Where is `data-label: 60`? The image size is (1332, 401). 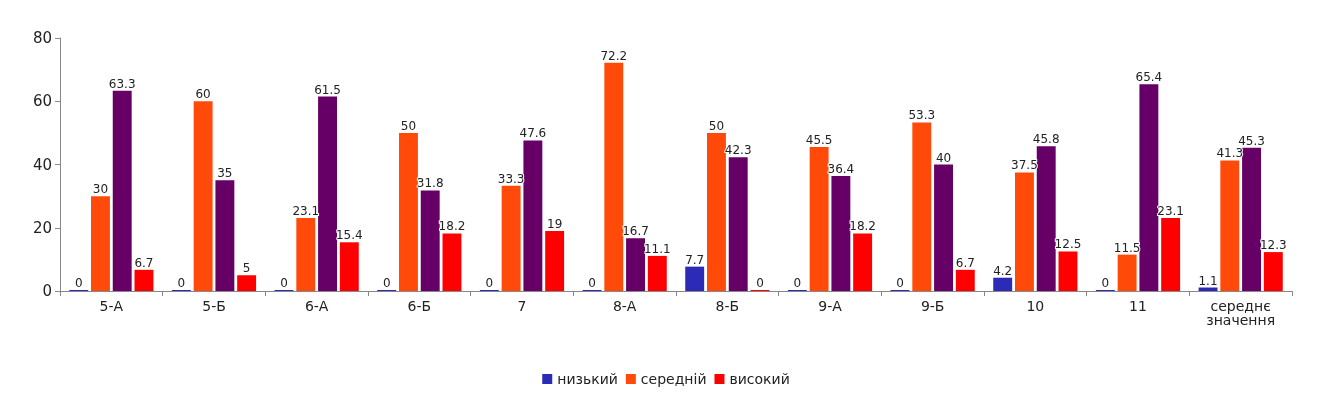
data-label: 60 is located at coordinates (203, 94).